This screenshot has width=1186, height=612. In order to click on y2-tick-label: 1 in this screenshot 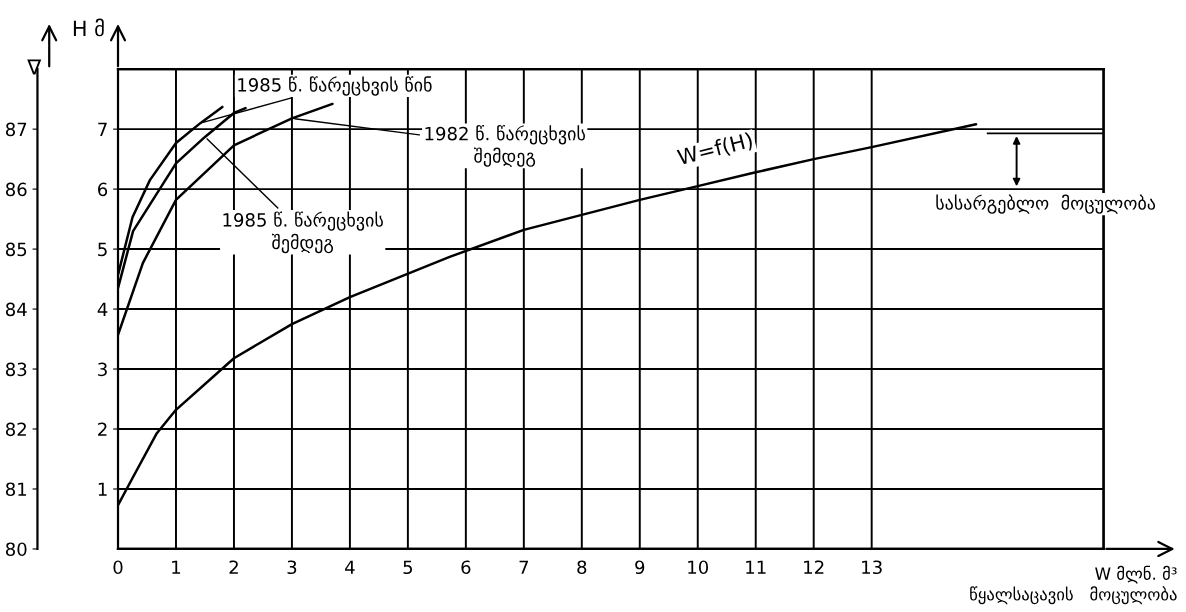, I will do `click(102, 489)`.